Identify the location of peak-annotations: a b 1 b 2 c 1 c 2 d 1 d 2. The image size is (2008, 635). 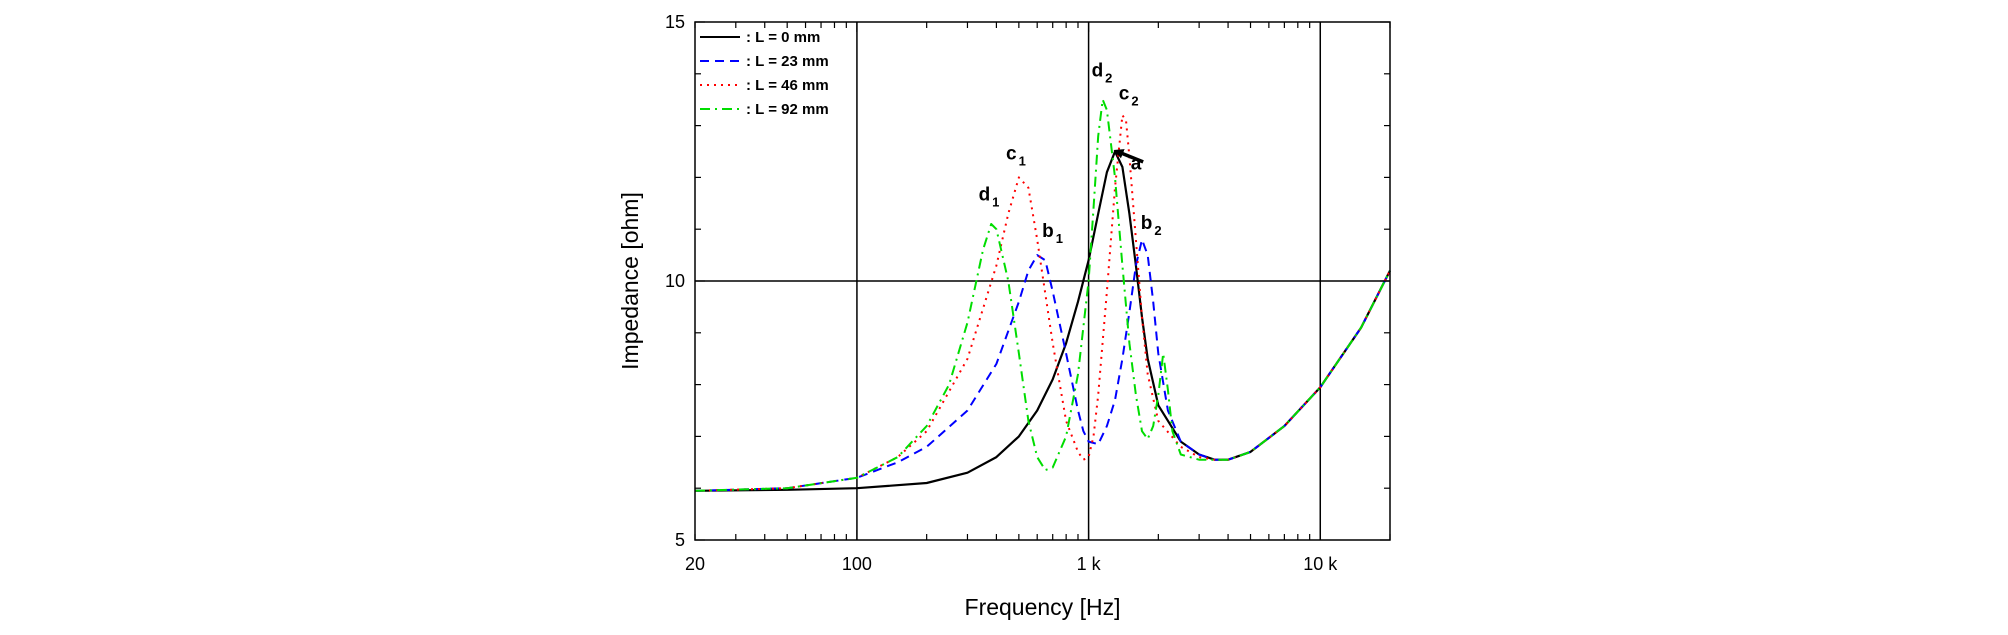
(1070, 153).